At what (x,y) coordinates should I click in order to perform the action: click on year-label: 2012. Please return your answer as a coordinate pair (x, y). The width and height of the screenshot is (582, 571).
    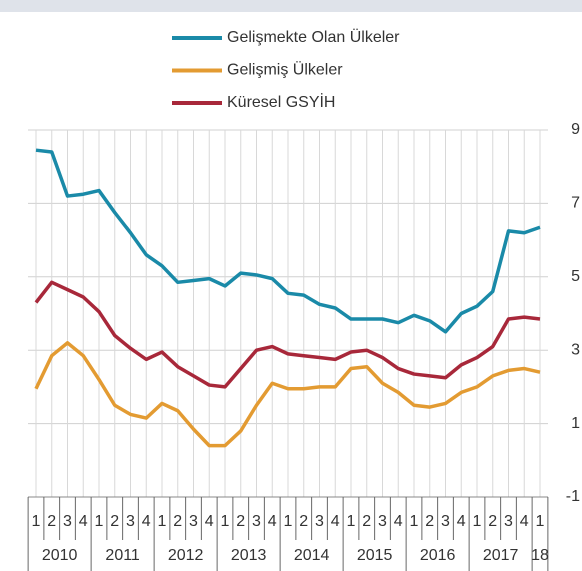
    Looking at the image, I should click on (186, 555).